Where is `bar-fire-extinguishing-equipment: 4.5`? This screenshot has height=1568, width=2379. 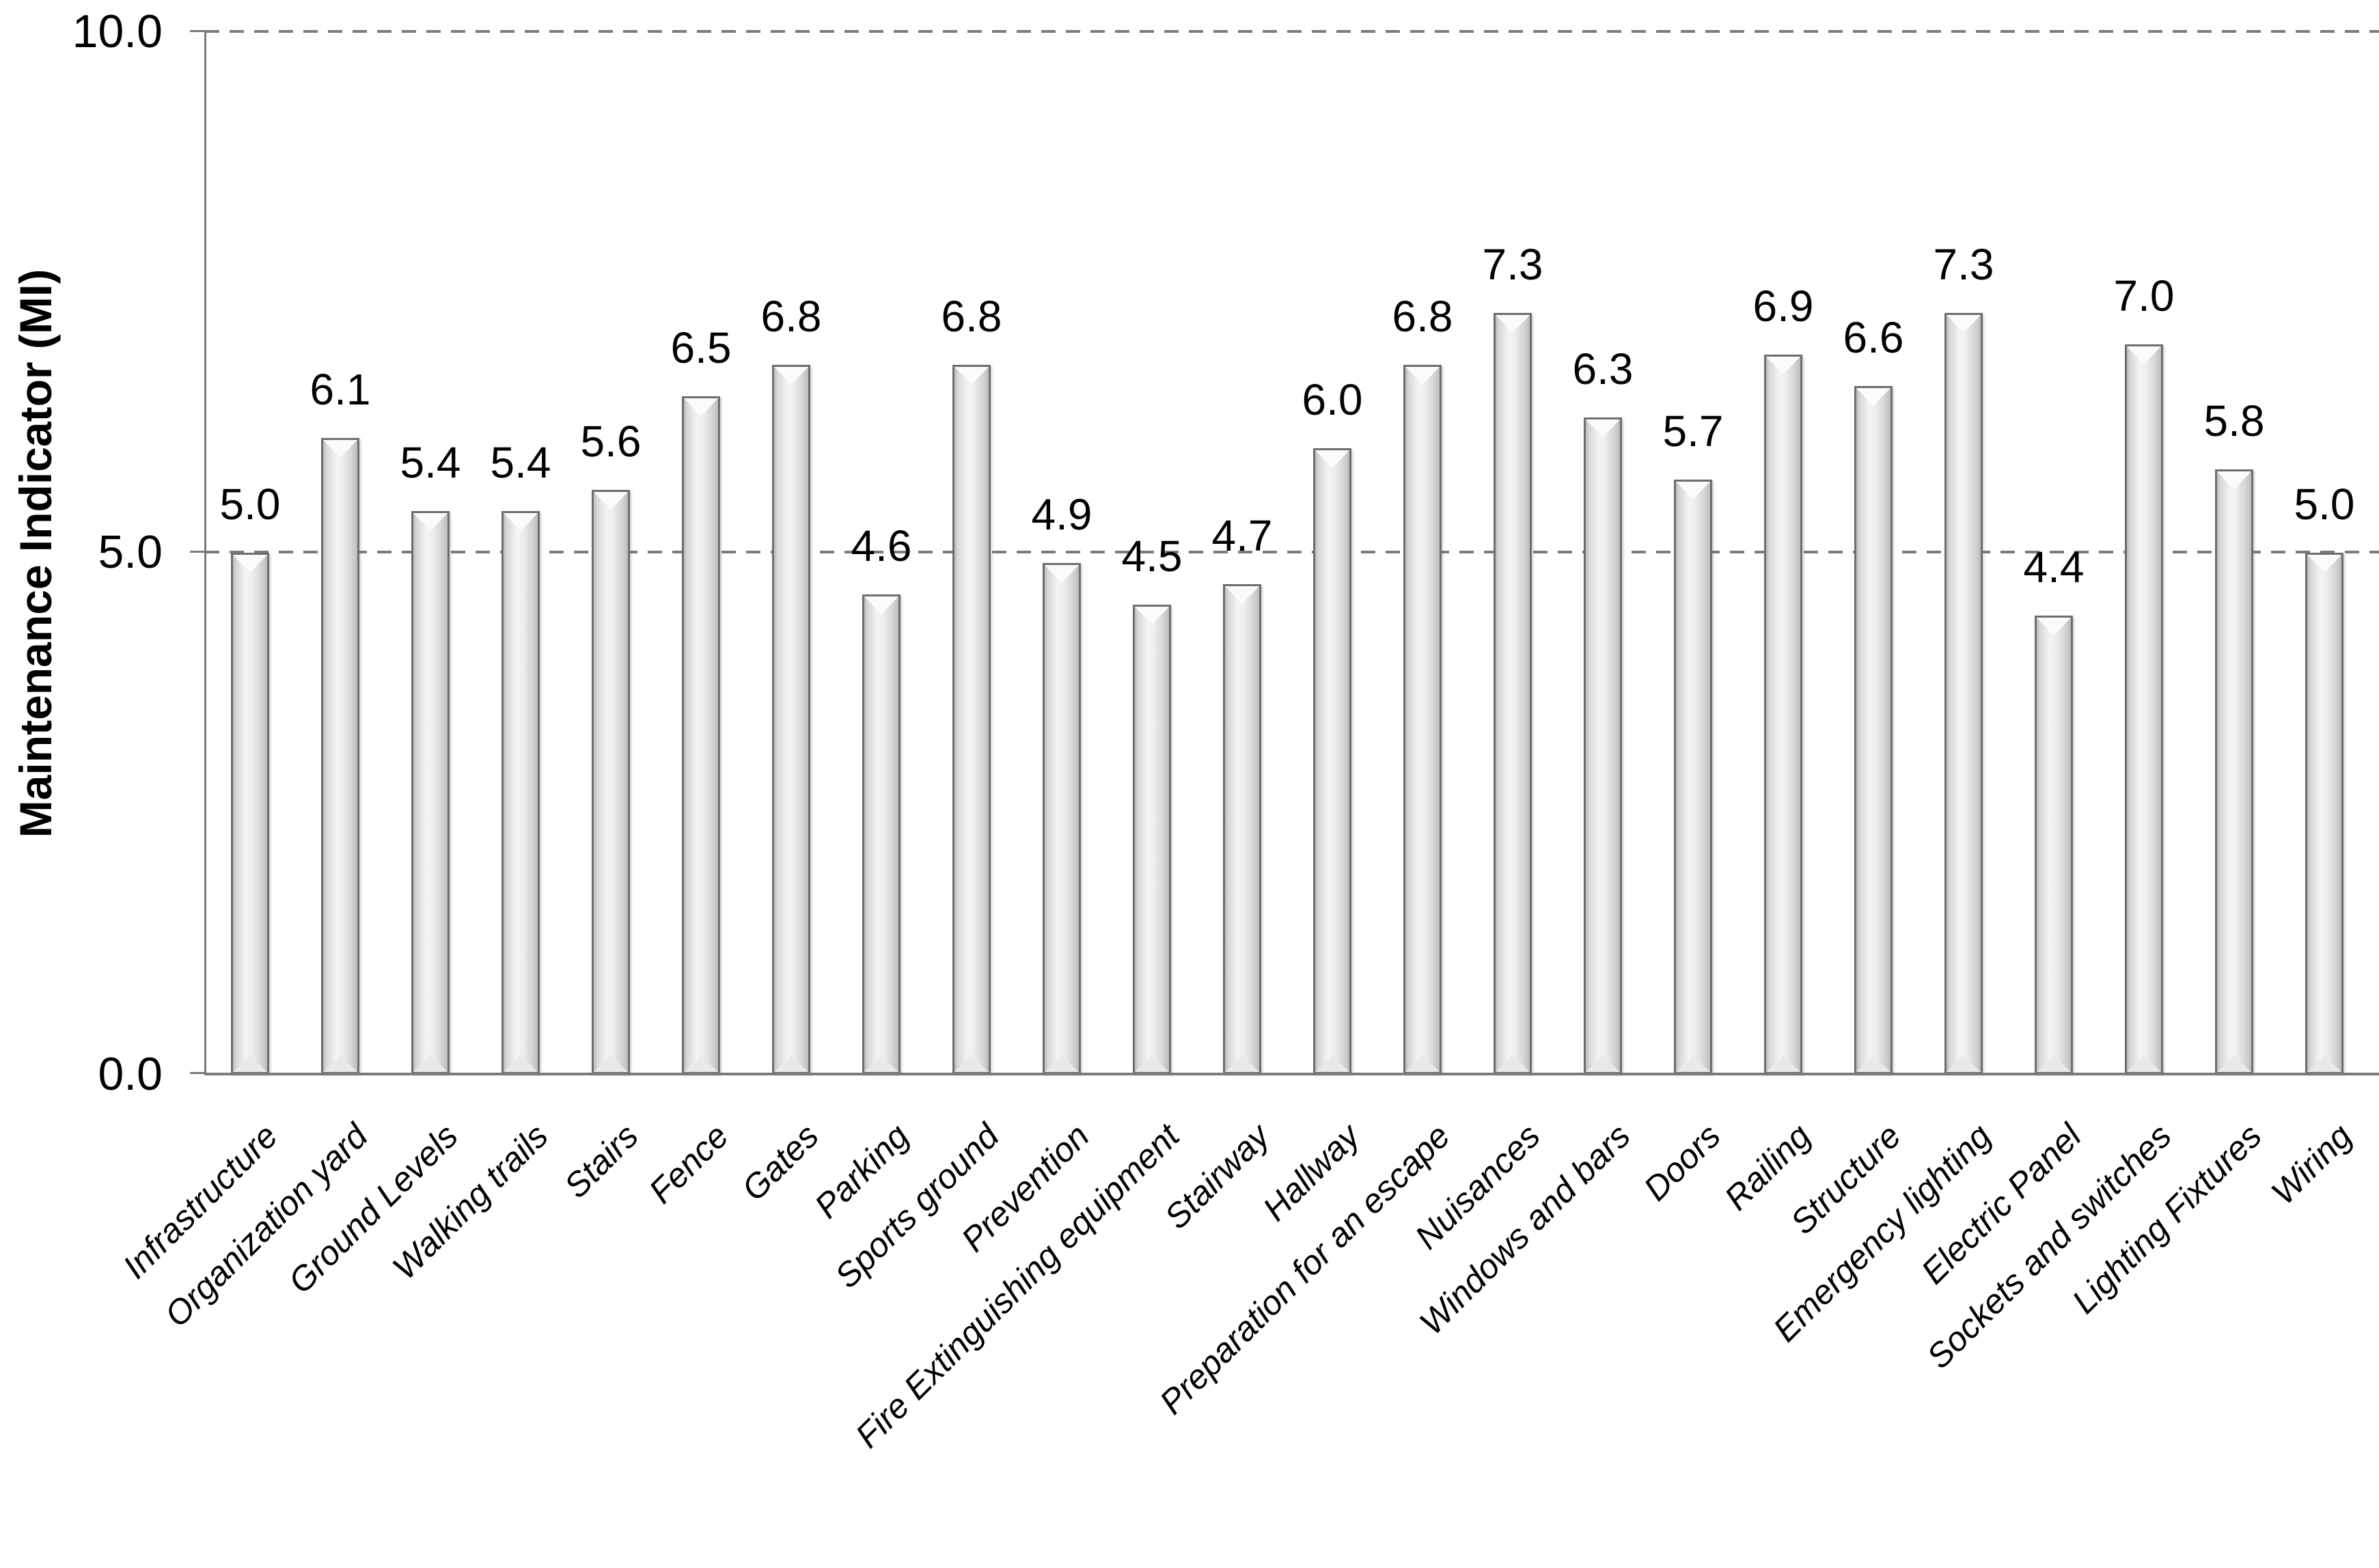
bar-fire-extinguishing-equipment: 4.5 is located at coordinates (1152, 804).